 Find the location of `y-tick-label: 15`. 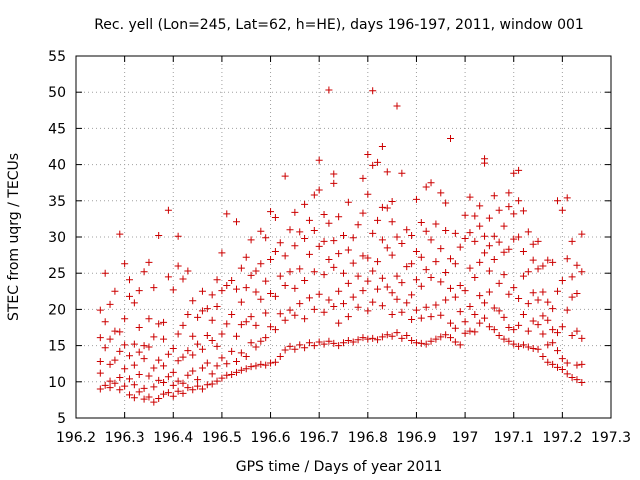

y-tick-label: 15 is located at coordinates (57, 347).